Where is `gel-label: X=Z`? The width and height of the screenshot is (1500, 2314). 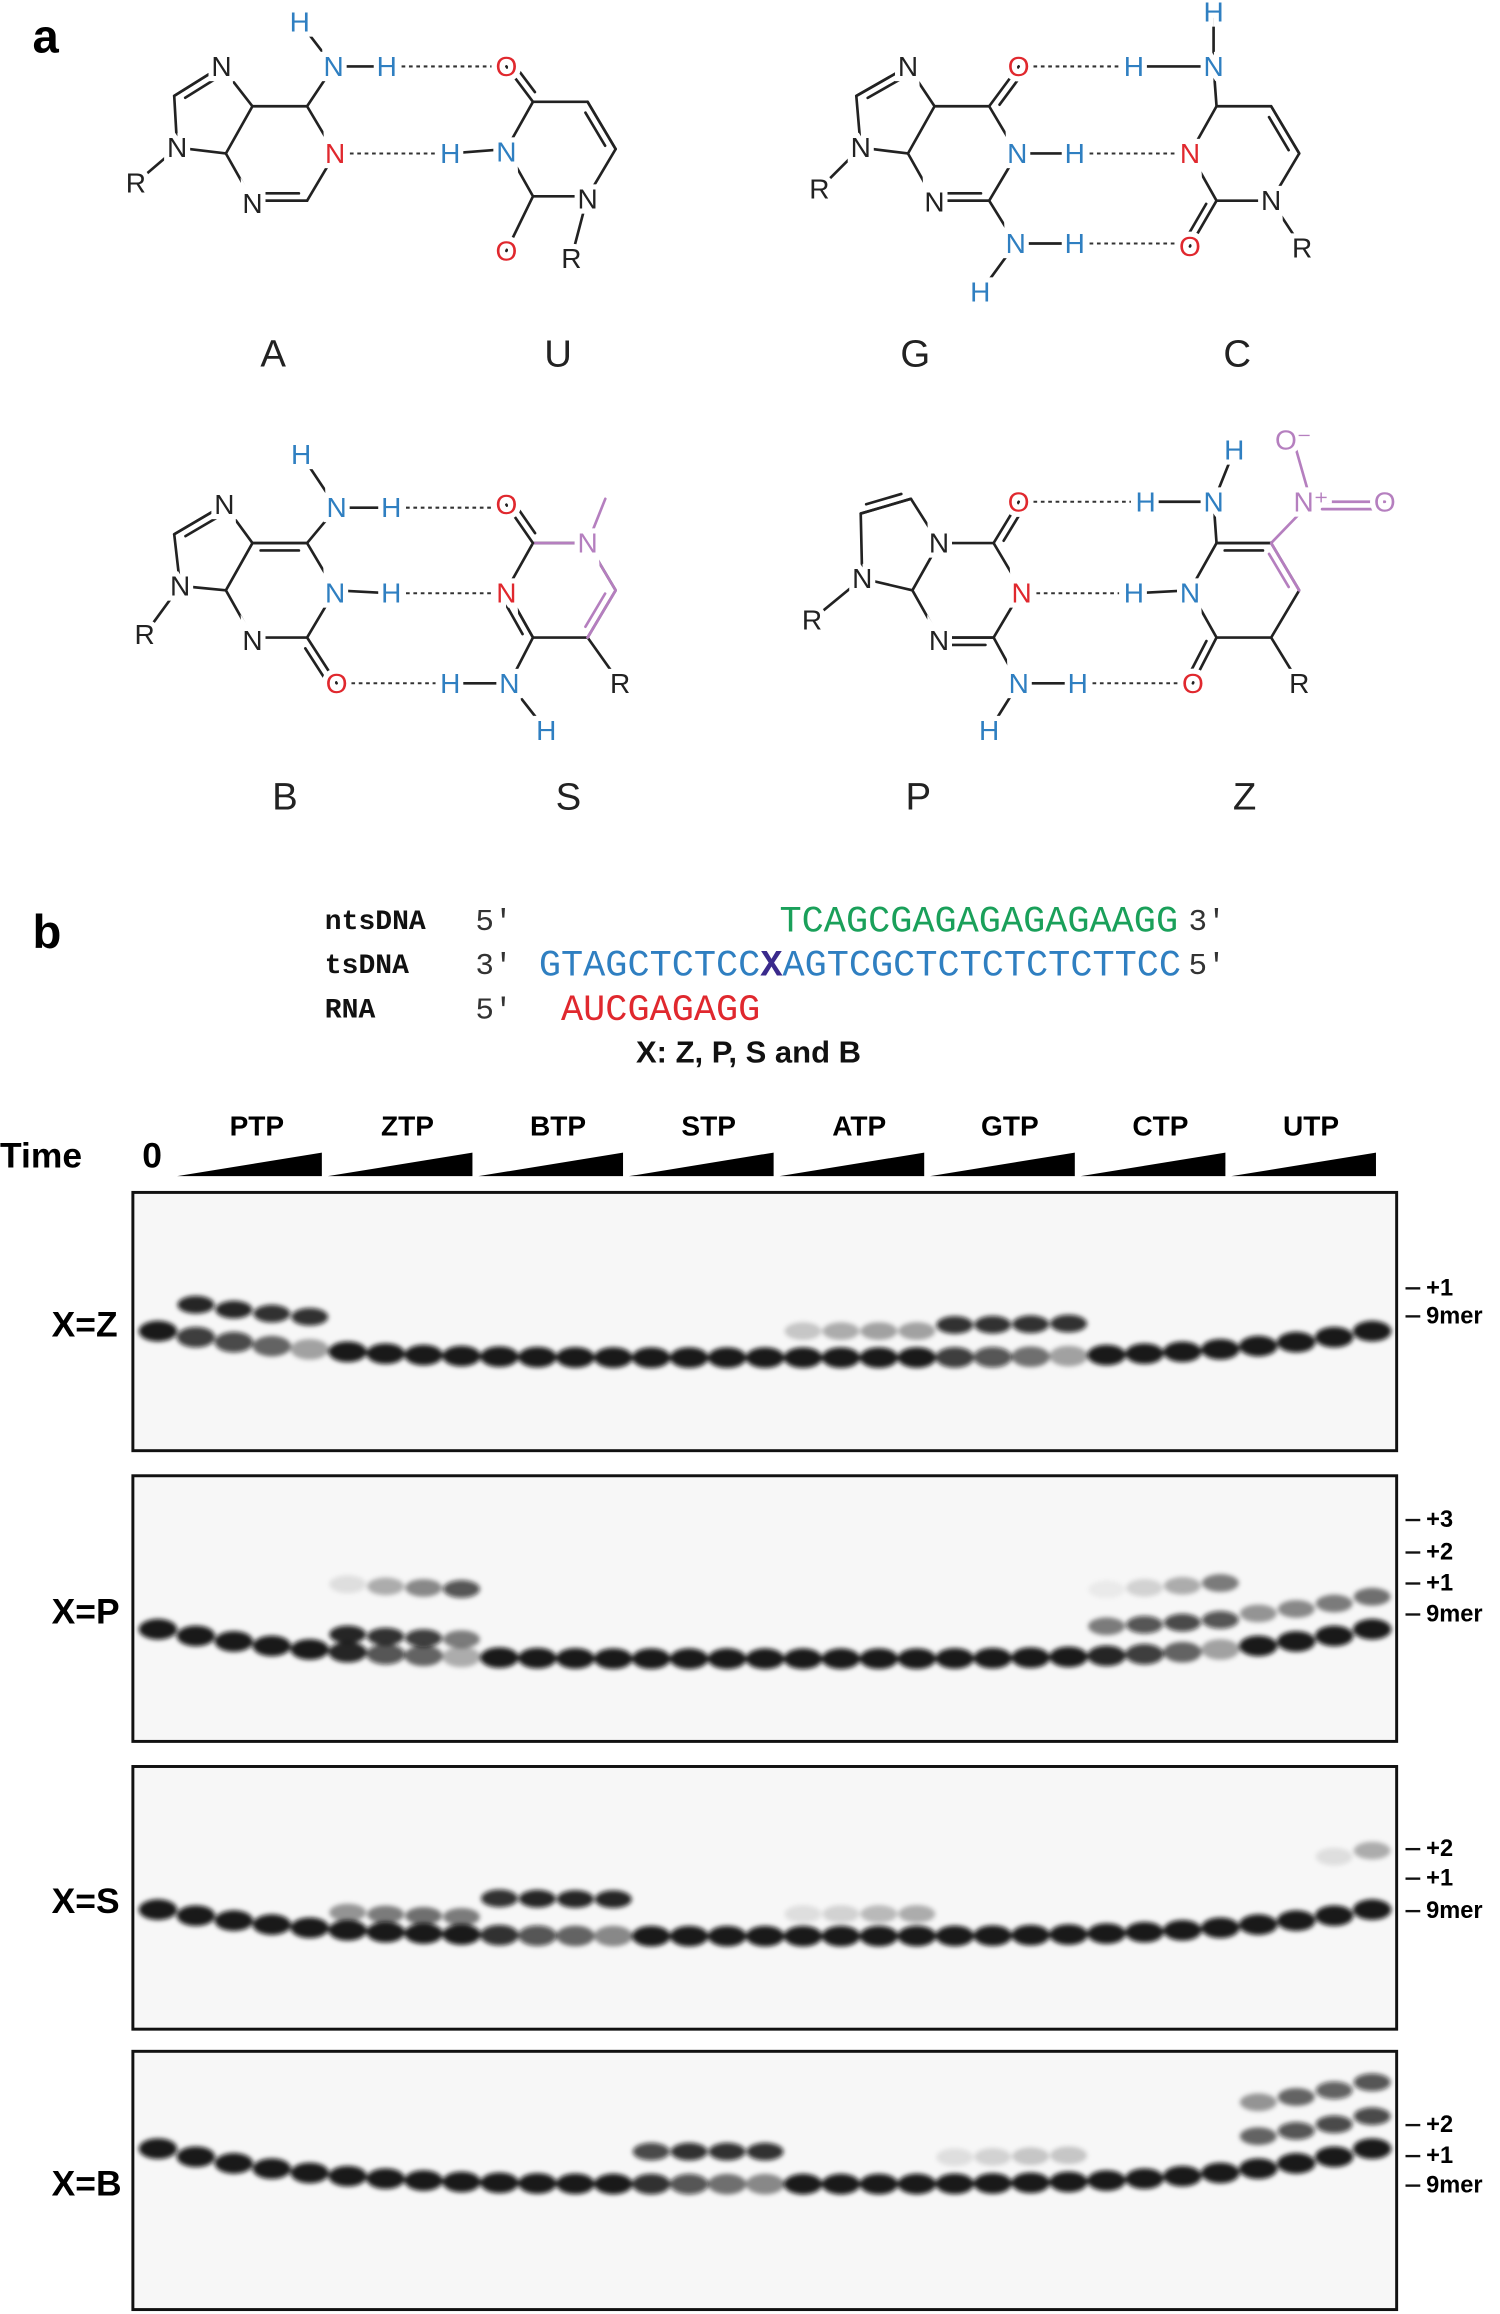 gel-label: X=Z is located at coordinates (85, 1325).